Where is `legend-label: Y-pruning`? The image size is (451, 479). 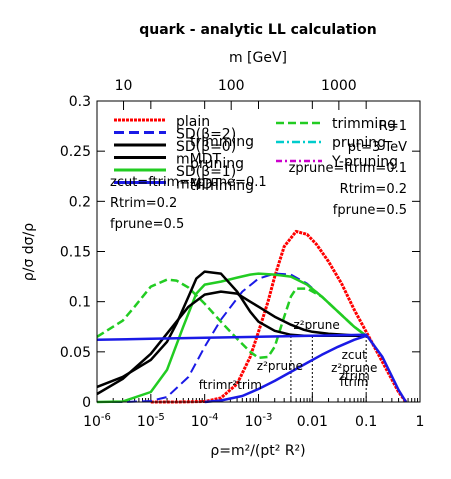 legend-label: Y-pruning is located at coordinates (364, 162).